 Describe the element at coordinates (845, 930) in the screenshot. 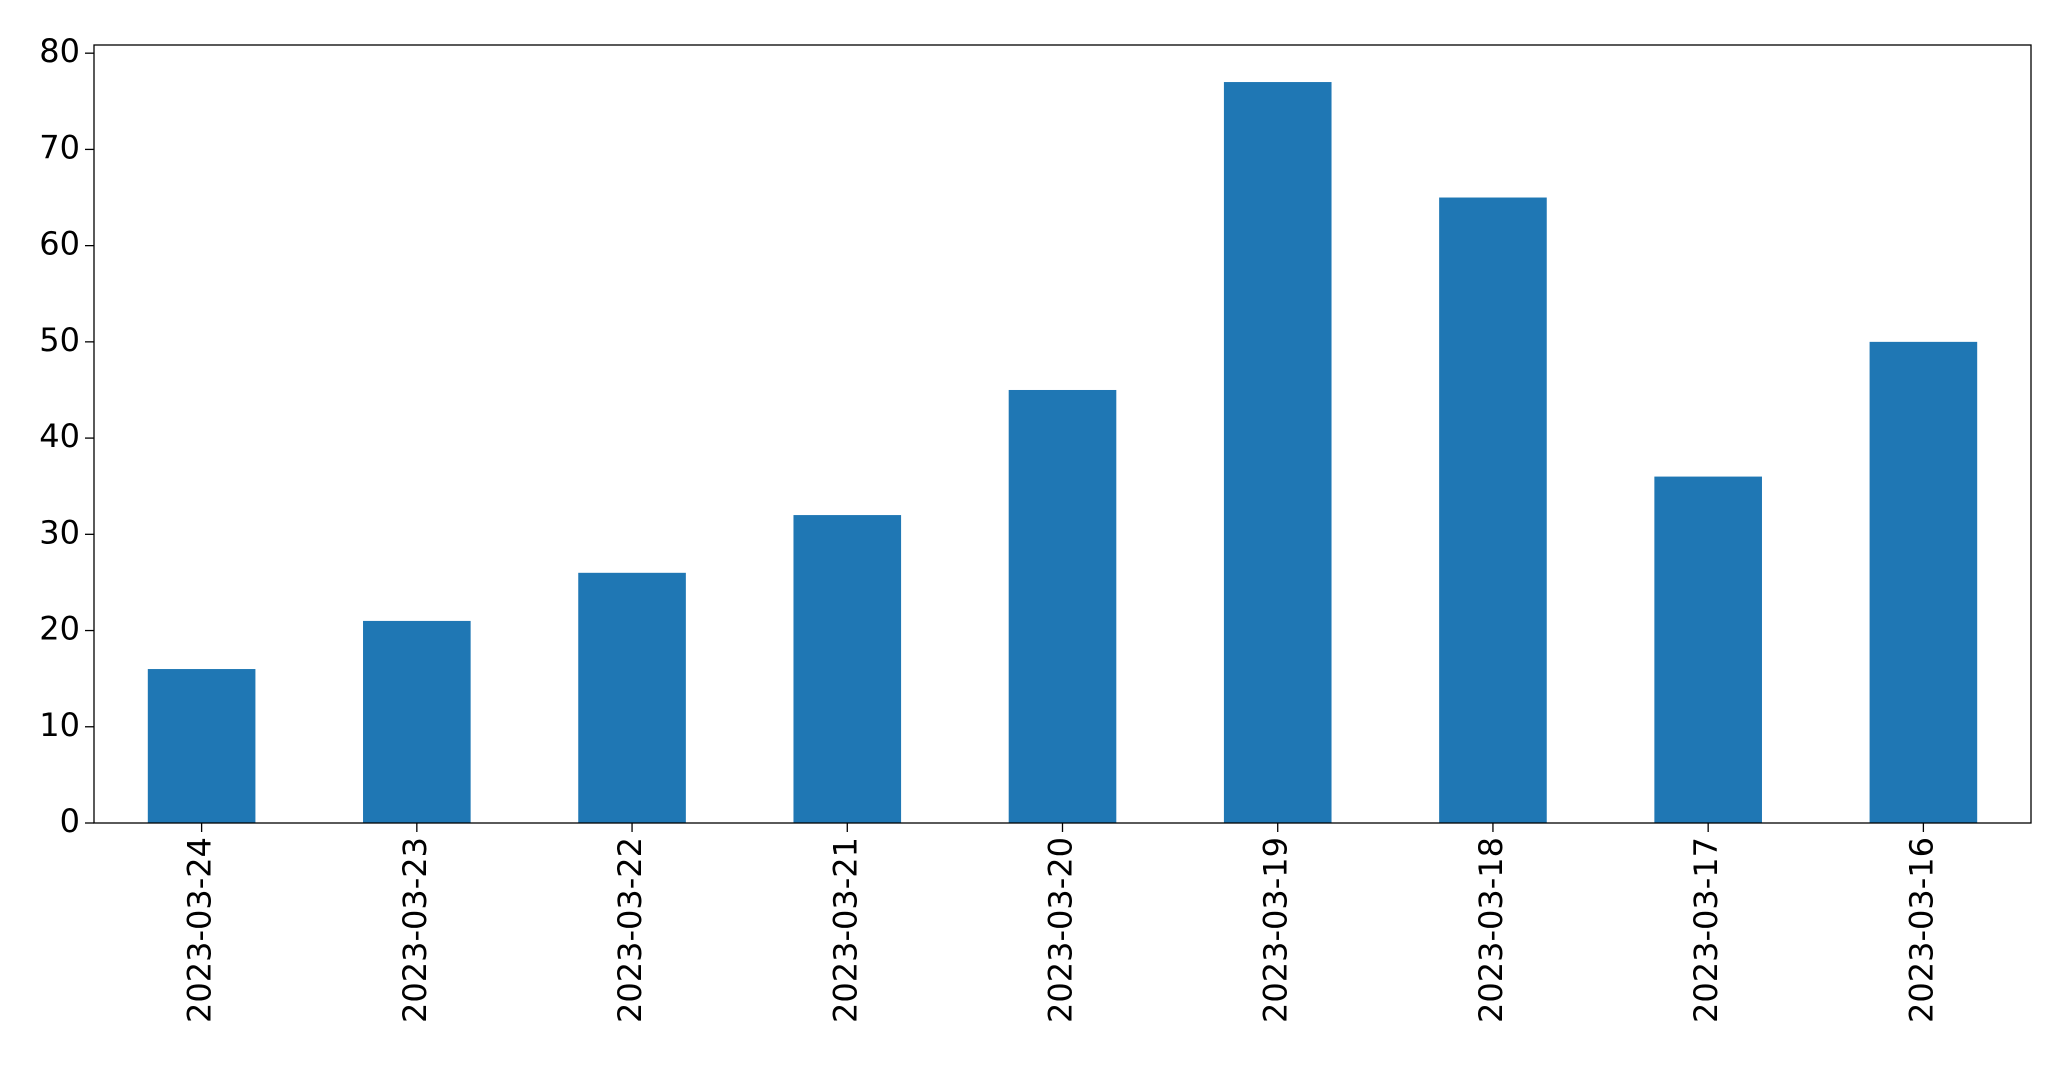

I see `x-tick-label: 2023-03-21` at that location.